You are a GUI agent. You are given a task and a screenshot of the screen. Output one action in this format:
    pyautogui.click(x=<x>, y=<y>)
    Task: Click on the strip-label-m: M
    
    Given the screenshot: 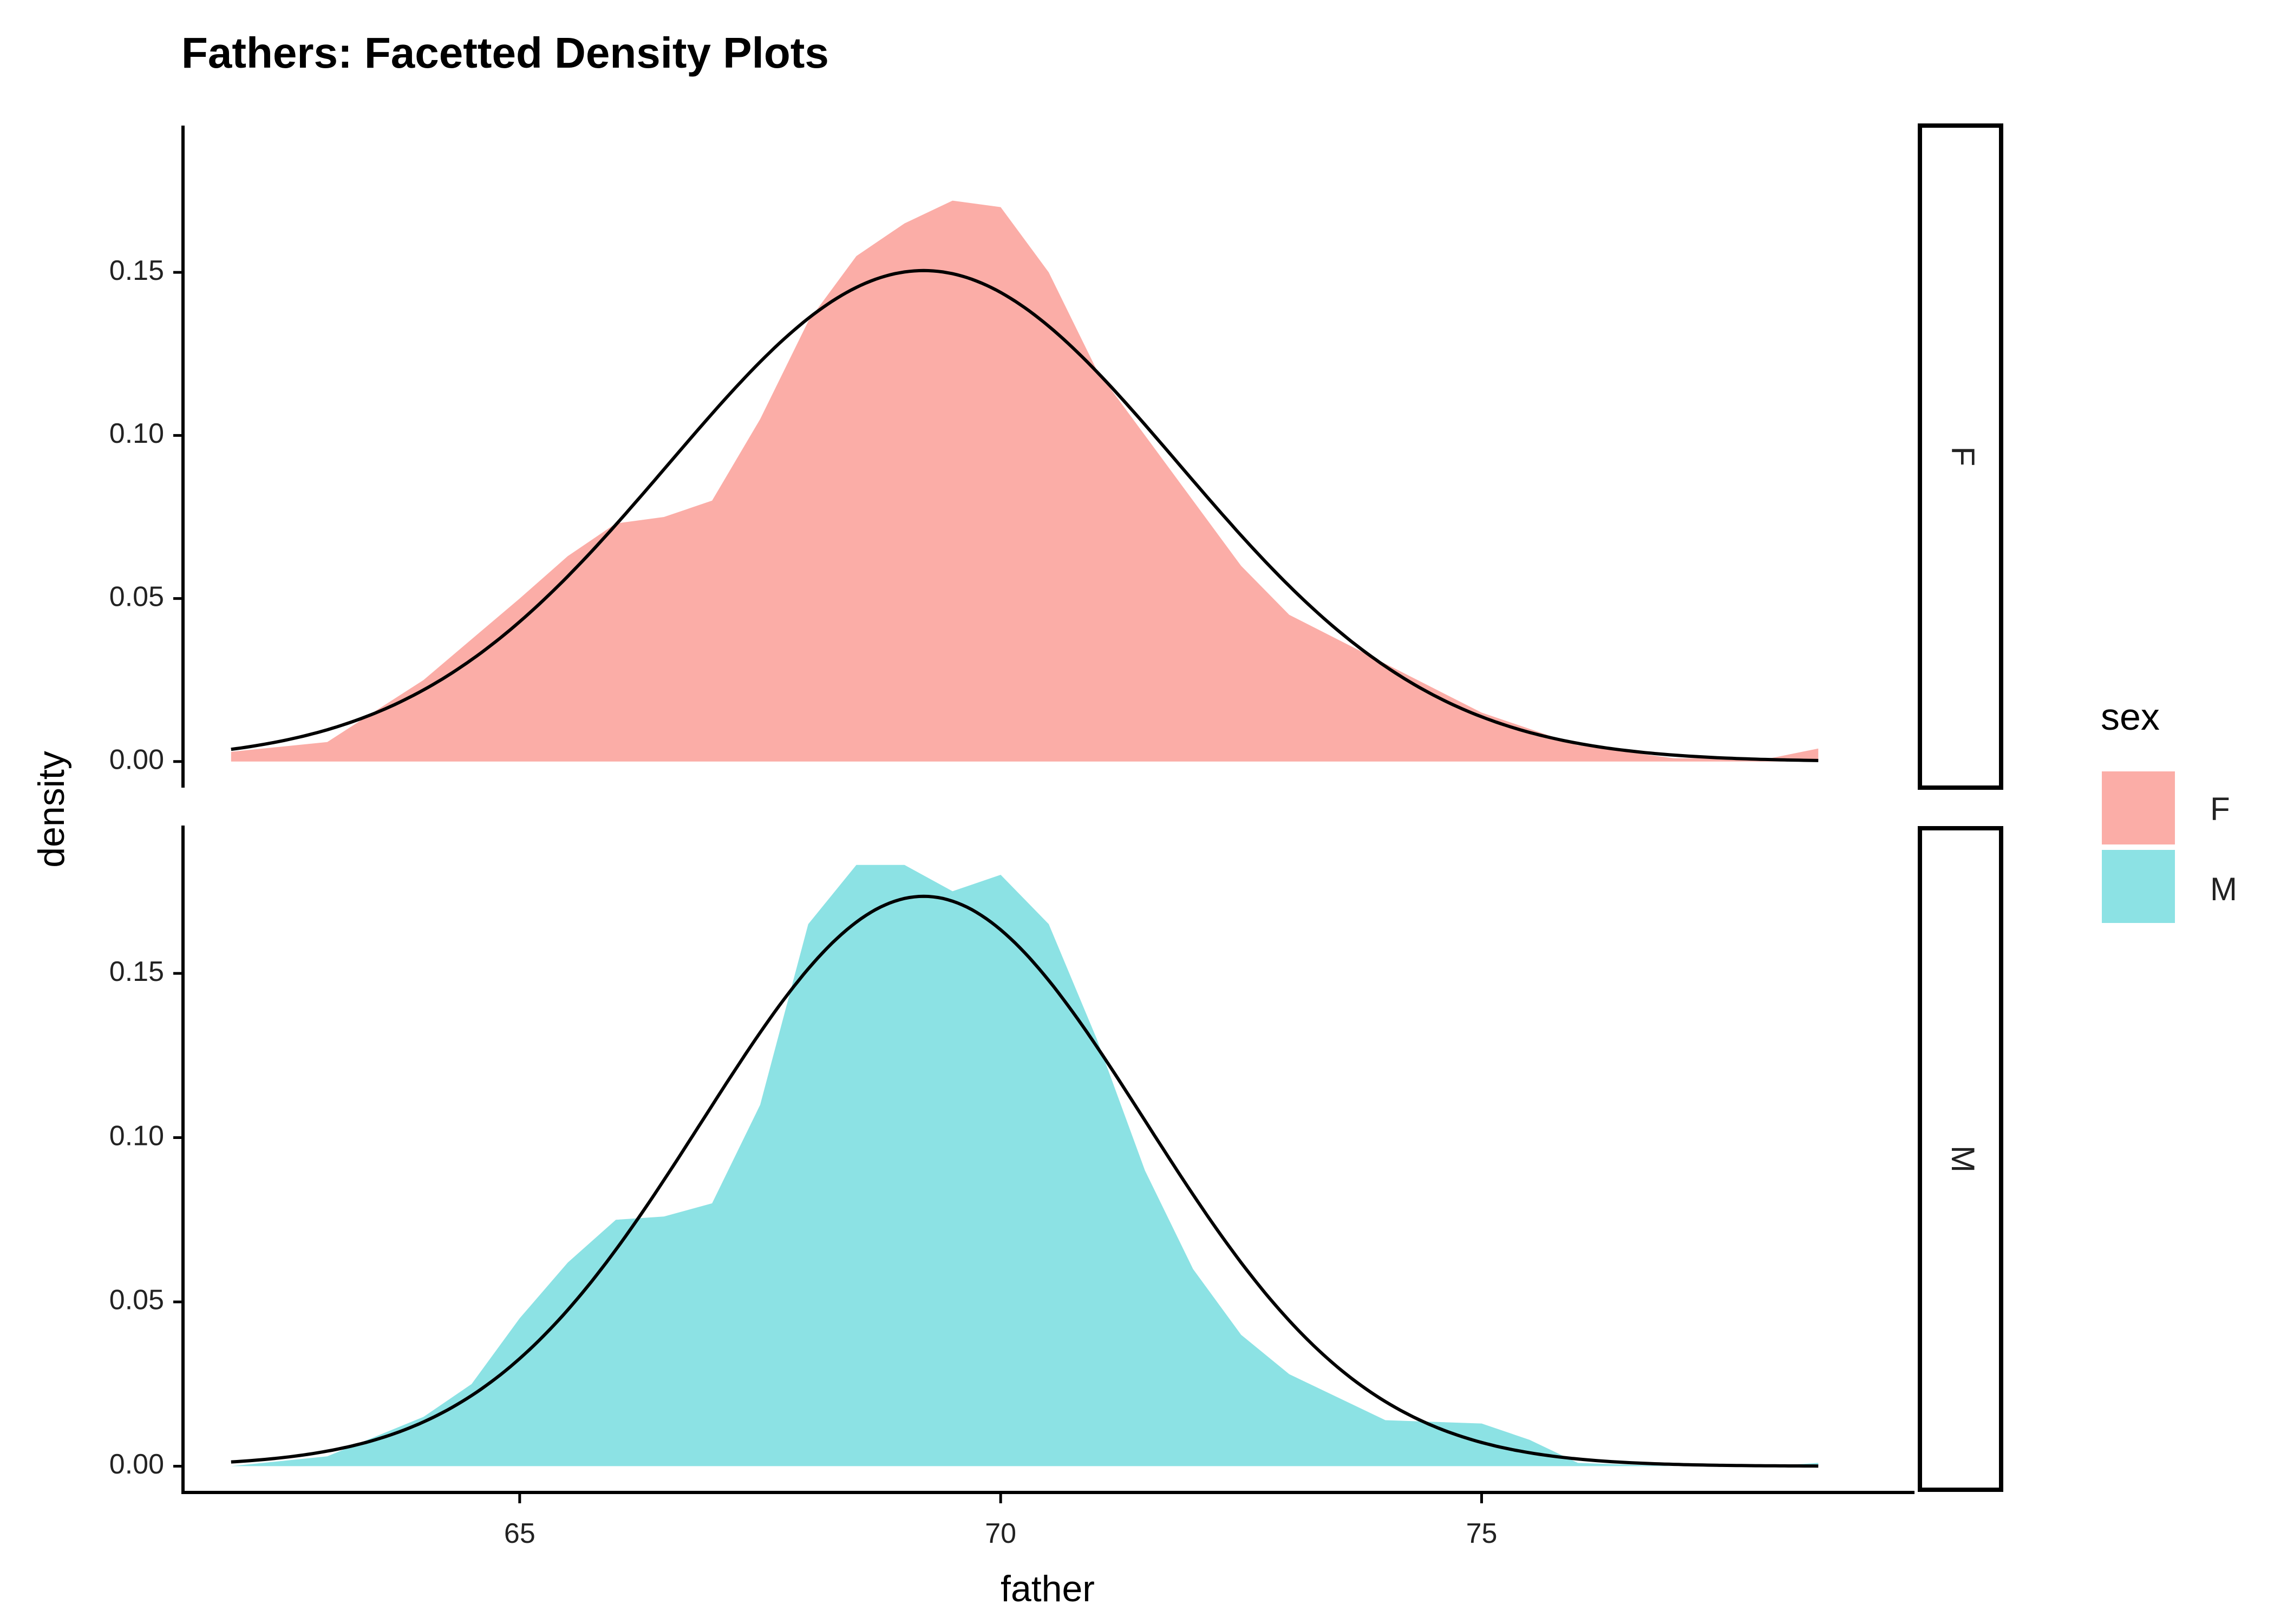 What is the action you would take?
    pyautogui.click(x=1963, y=1159)
    